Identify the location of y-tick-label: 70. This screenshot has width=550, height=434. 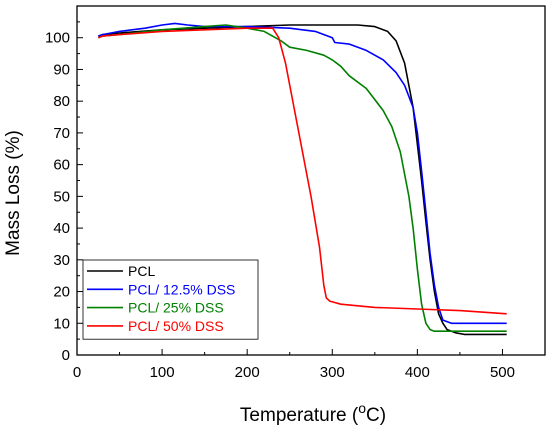
(61, 133).